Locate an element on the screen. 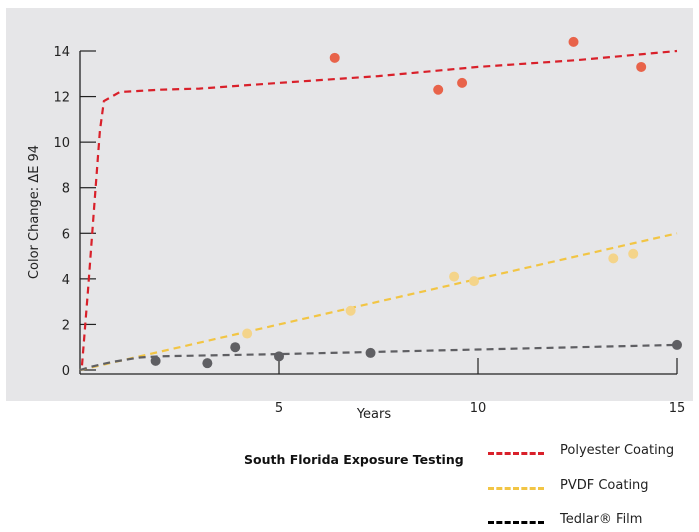 Image resolution: width=699 pixels, height=532 pixels. y-tick-label: 0 is located at coordinates (66, 371).